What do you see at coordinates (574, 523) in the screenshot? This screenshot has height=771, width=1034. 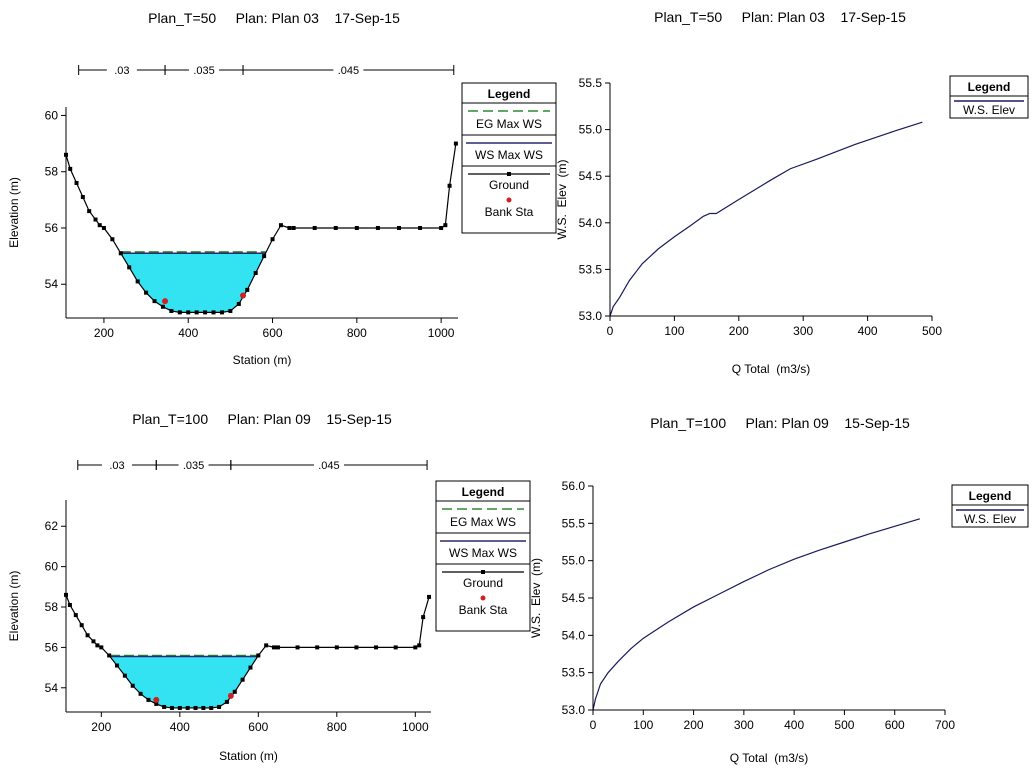 I see `y-tick-label: 55.5` at bounding box center [574, 523].